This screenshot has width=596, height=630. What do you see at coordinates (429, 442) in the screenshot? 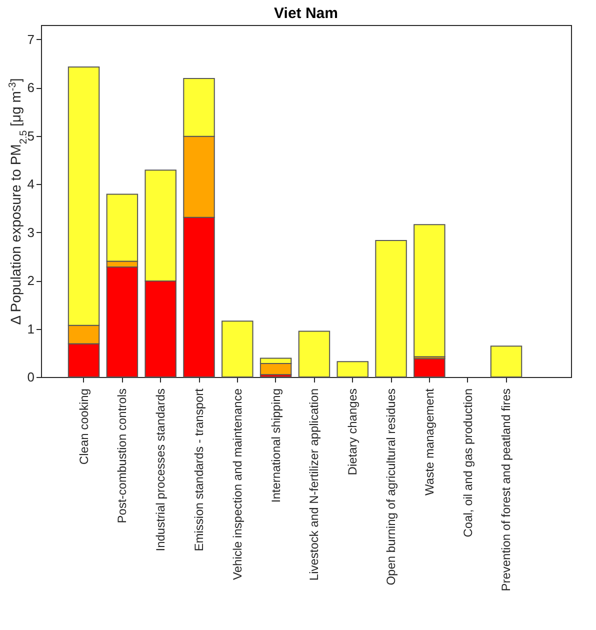
I see `x-tick-label: Waste management` at bounding box center [429, 442].